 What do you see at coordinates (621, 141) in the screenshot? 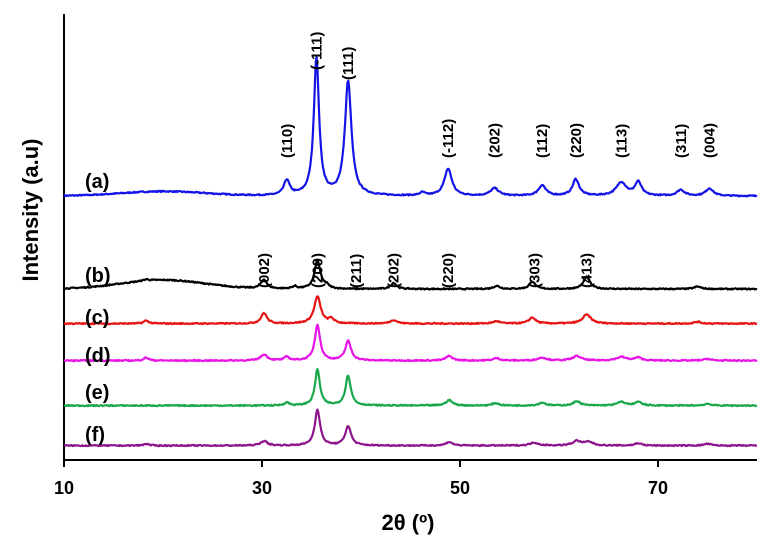
I see `peak-index-label: (113)` at bounding box center [621, 141].